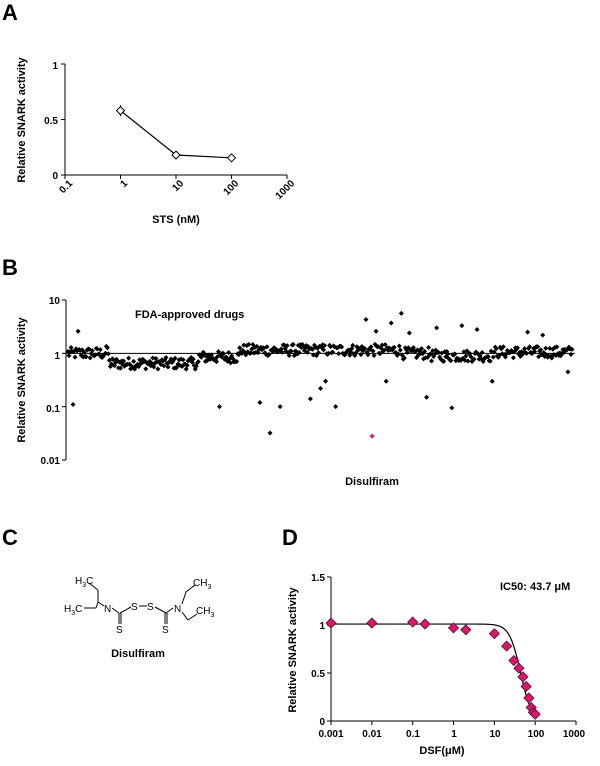 The image size is (600, 766). Describe the element at coordinates (84, 582) in the screenshot. I see `atom-label: H3C` at that location.